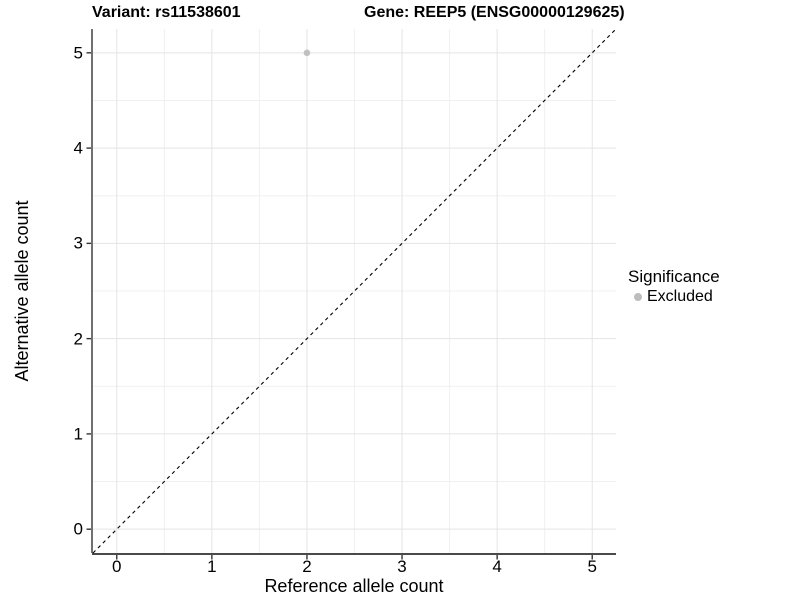 The image size is (800, 600). What do you see at coordinates (212, 566) in the screenshot?
I see `x-tick-label: 1` at bounding box center [212, 566].